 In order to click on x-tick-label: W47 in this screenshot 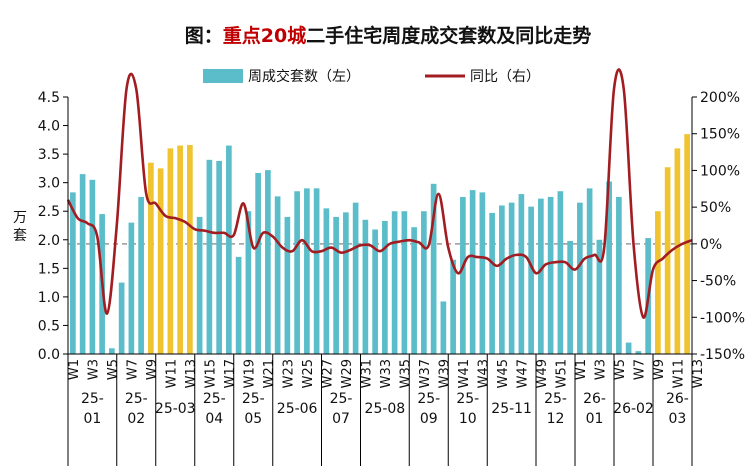, I will do `click(522, 373)`.